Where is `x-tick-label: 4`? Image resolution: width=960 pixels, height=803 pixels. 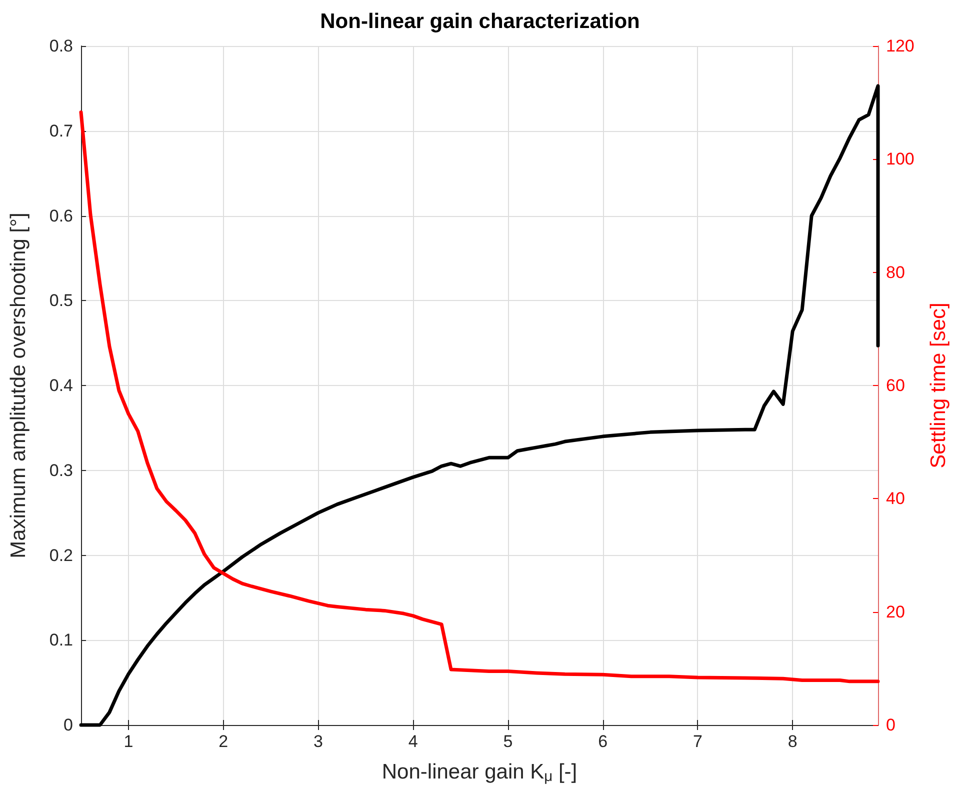
x-tick-label: 4 is located at coordinates (413, 741).